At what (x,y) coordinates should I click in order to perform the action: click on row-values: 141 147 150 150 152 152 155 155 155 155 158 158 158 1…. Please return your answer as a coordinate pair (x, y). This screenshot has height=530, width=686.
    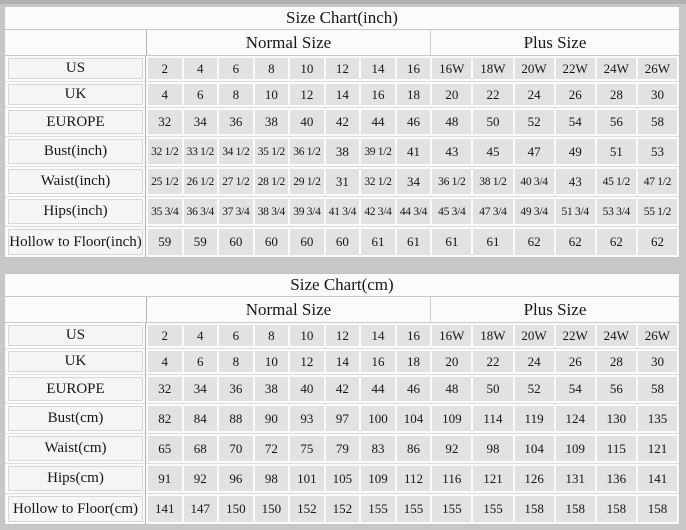
    Looking at the image, I should click on (412, 509).